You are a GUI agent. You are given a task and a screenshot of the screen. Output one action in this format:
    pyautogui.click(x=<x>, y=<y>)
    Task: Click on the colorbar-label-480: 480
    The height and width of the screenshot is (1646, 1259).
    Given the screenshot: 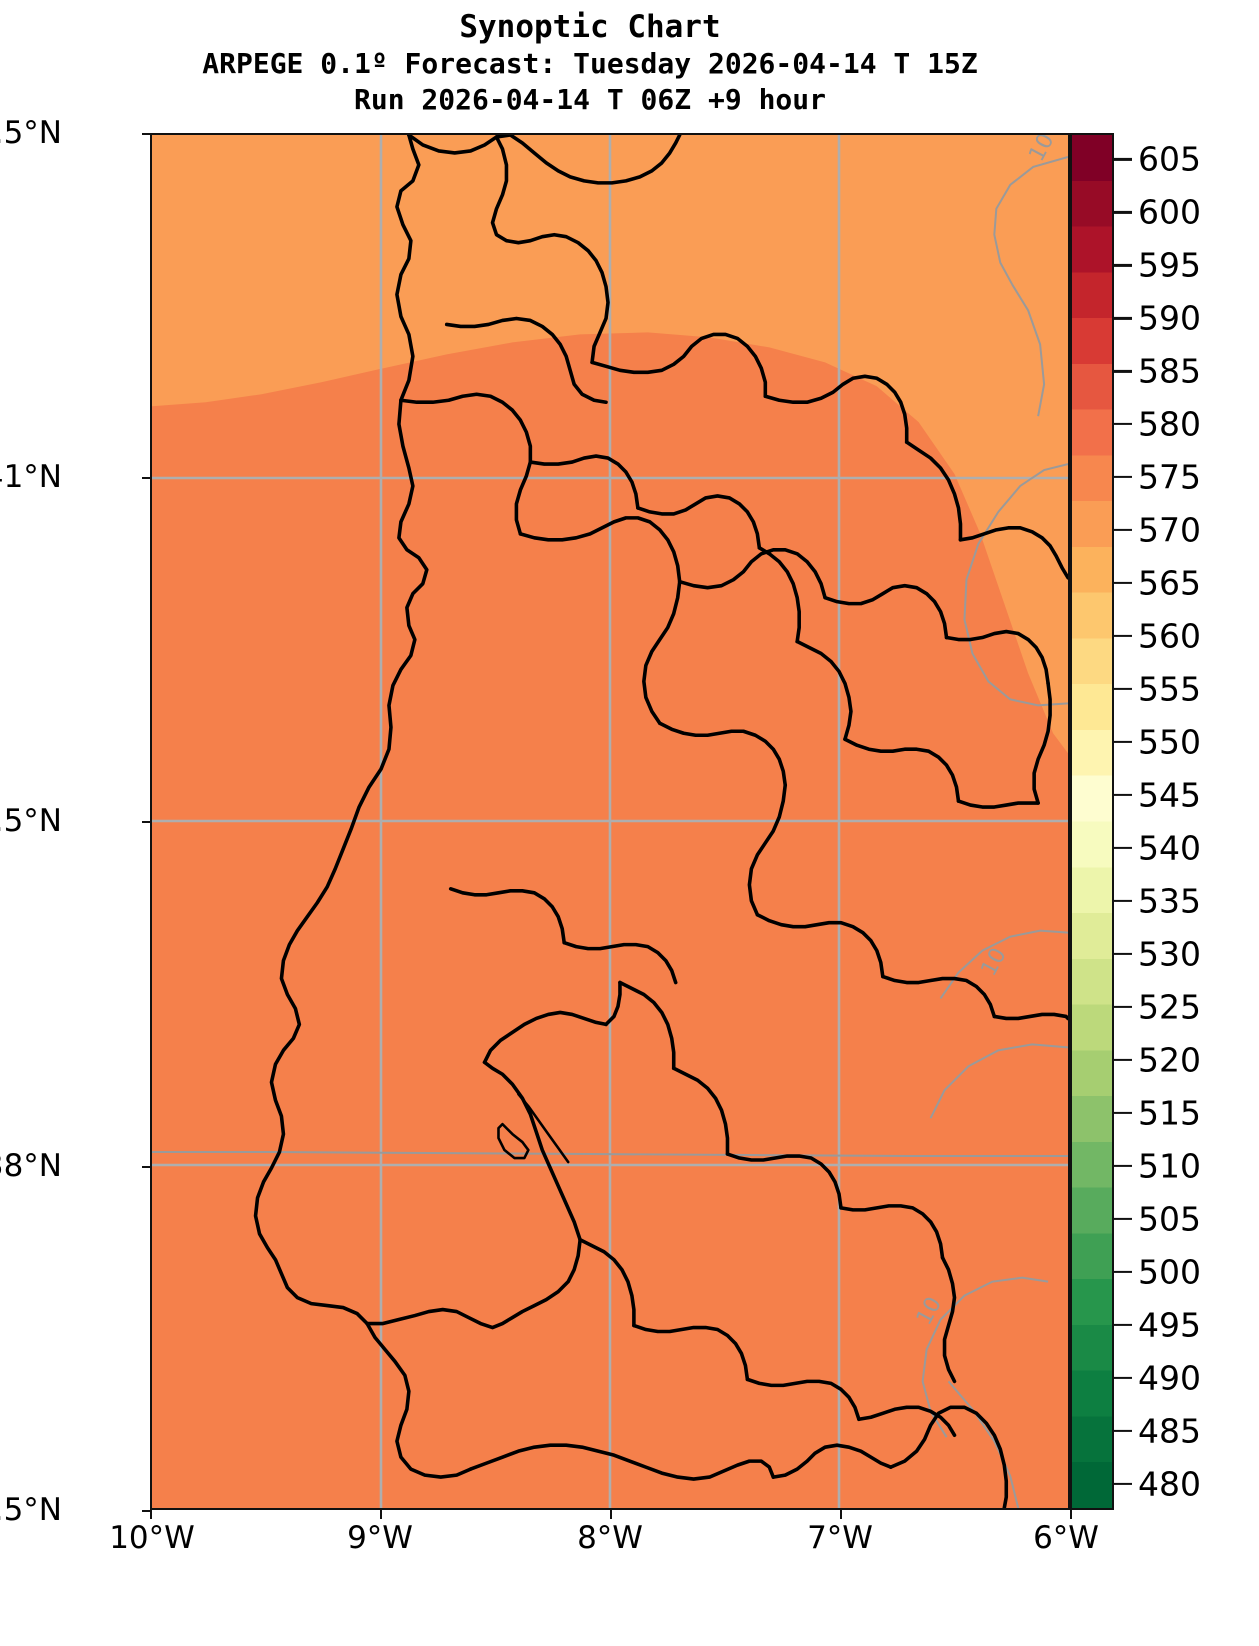 What is the action you would take?
    pyautogui.click(x=1169, y=1484)
    